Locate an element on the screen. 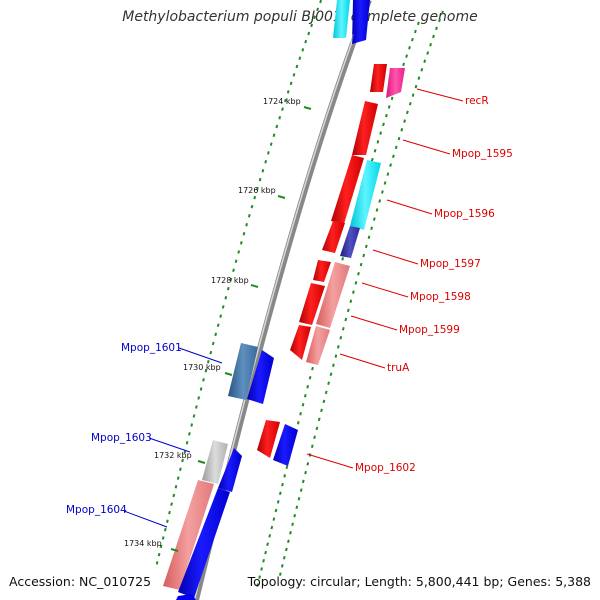 This screenshot has height=600, width=600. tick-label: 1728 kbp is located at coordinates (230, 280).